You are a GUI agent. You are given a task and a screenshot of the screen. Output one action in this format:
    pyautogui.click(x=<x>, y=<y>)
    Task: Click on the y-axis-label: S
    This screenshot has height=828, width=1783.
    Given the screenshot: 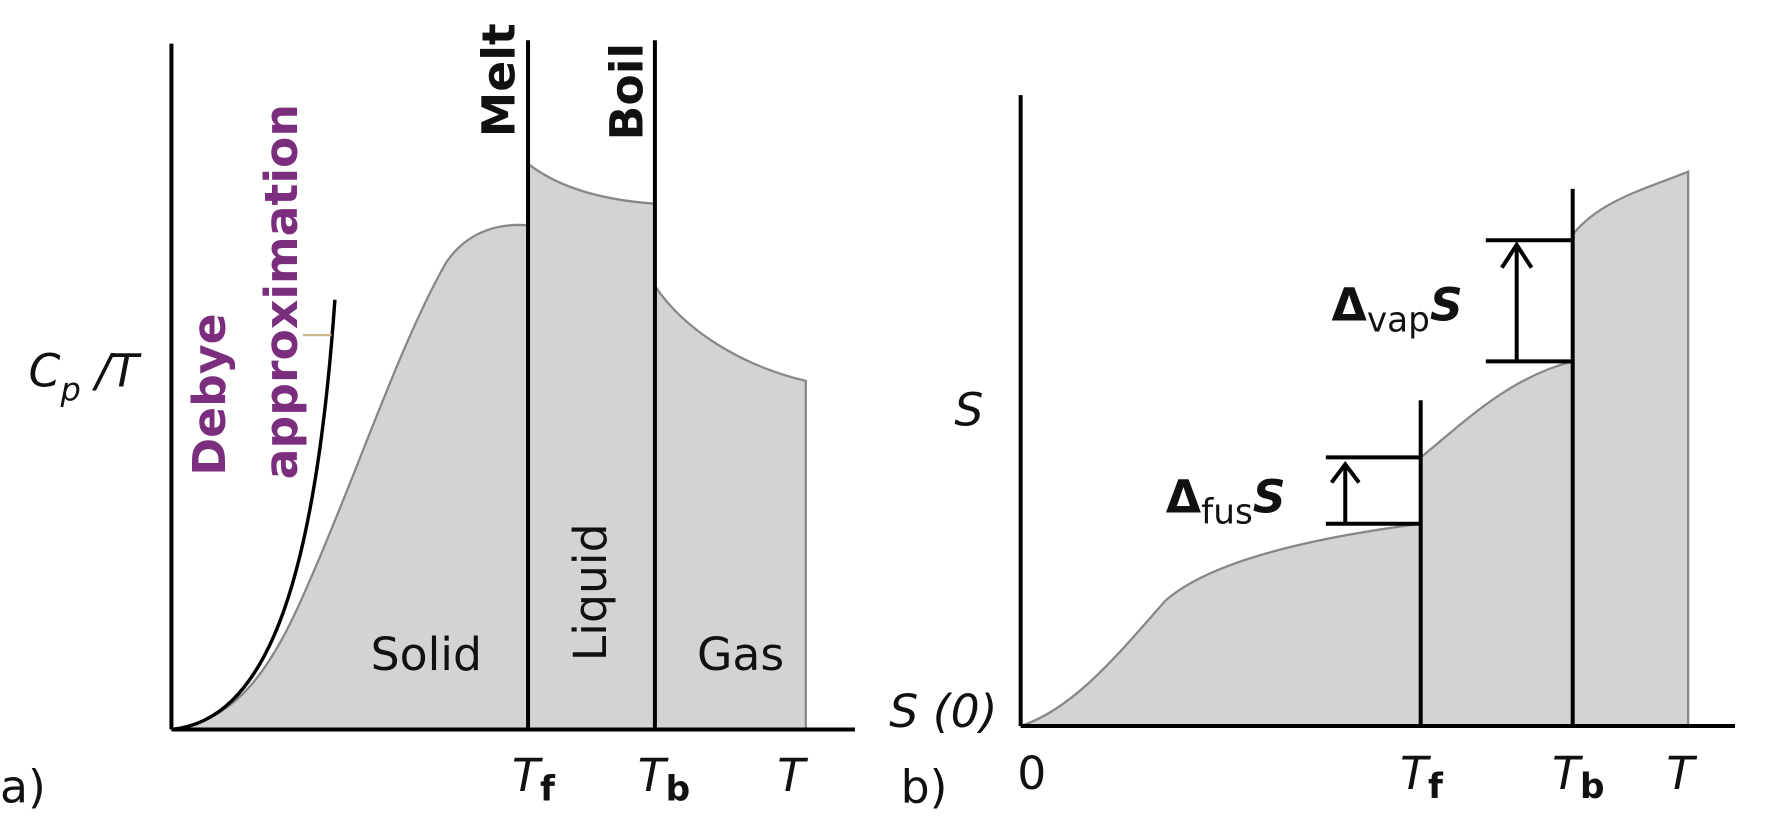 What is the action you would take?
    pyautogui.click(x=968, y=409)
    